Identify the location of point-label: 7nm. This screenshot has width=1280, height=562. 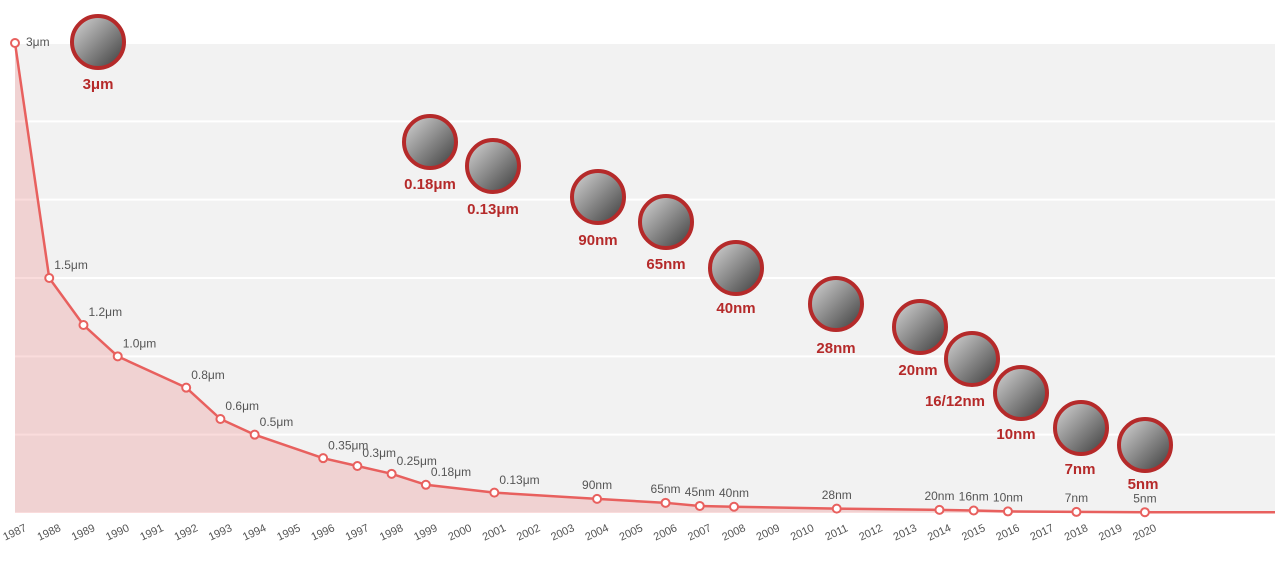
(1076, 498).